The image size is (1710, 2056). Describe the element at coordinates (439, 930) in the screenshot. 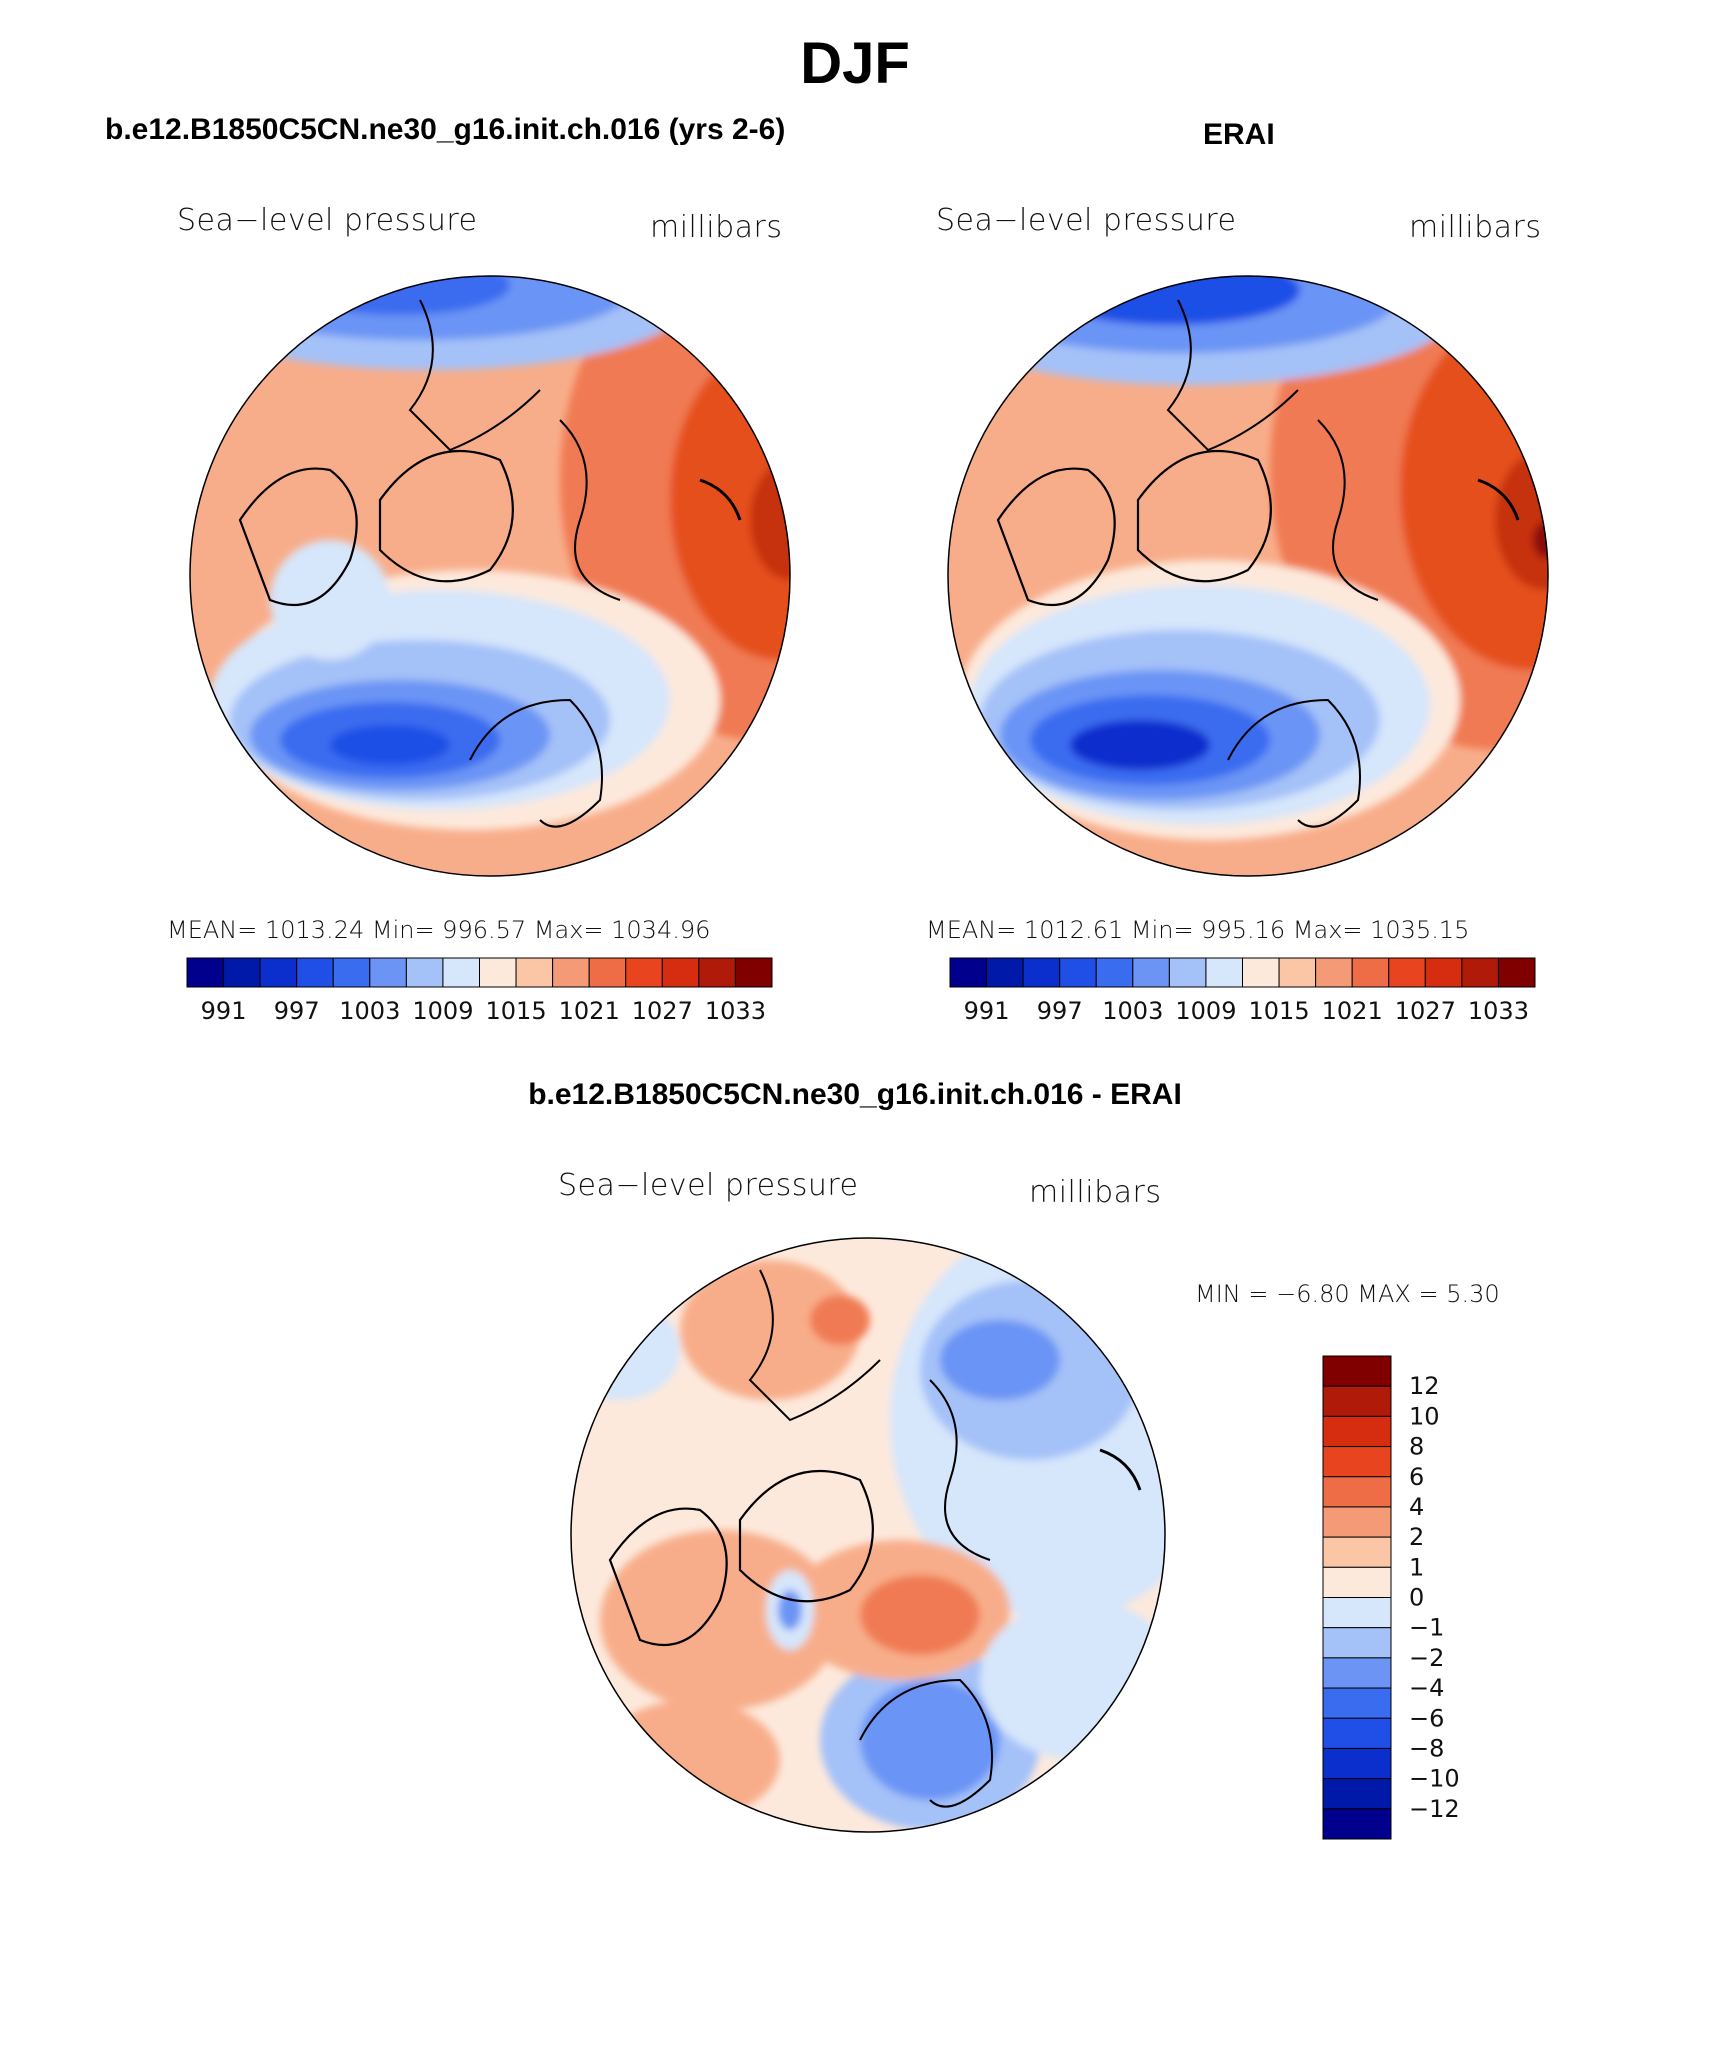

I see `stats-model: MEAN= 1013.24 Min= 996.57 Max= 1034.96` at that location.